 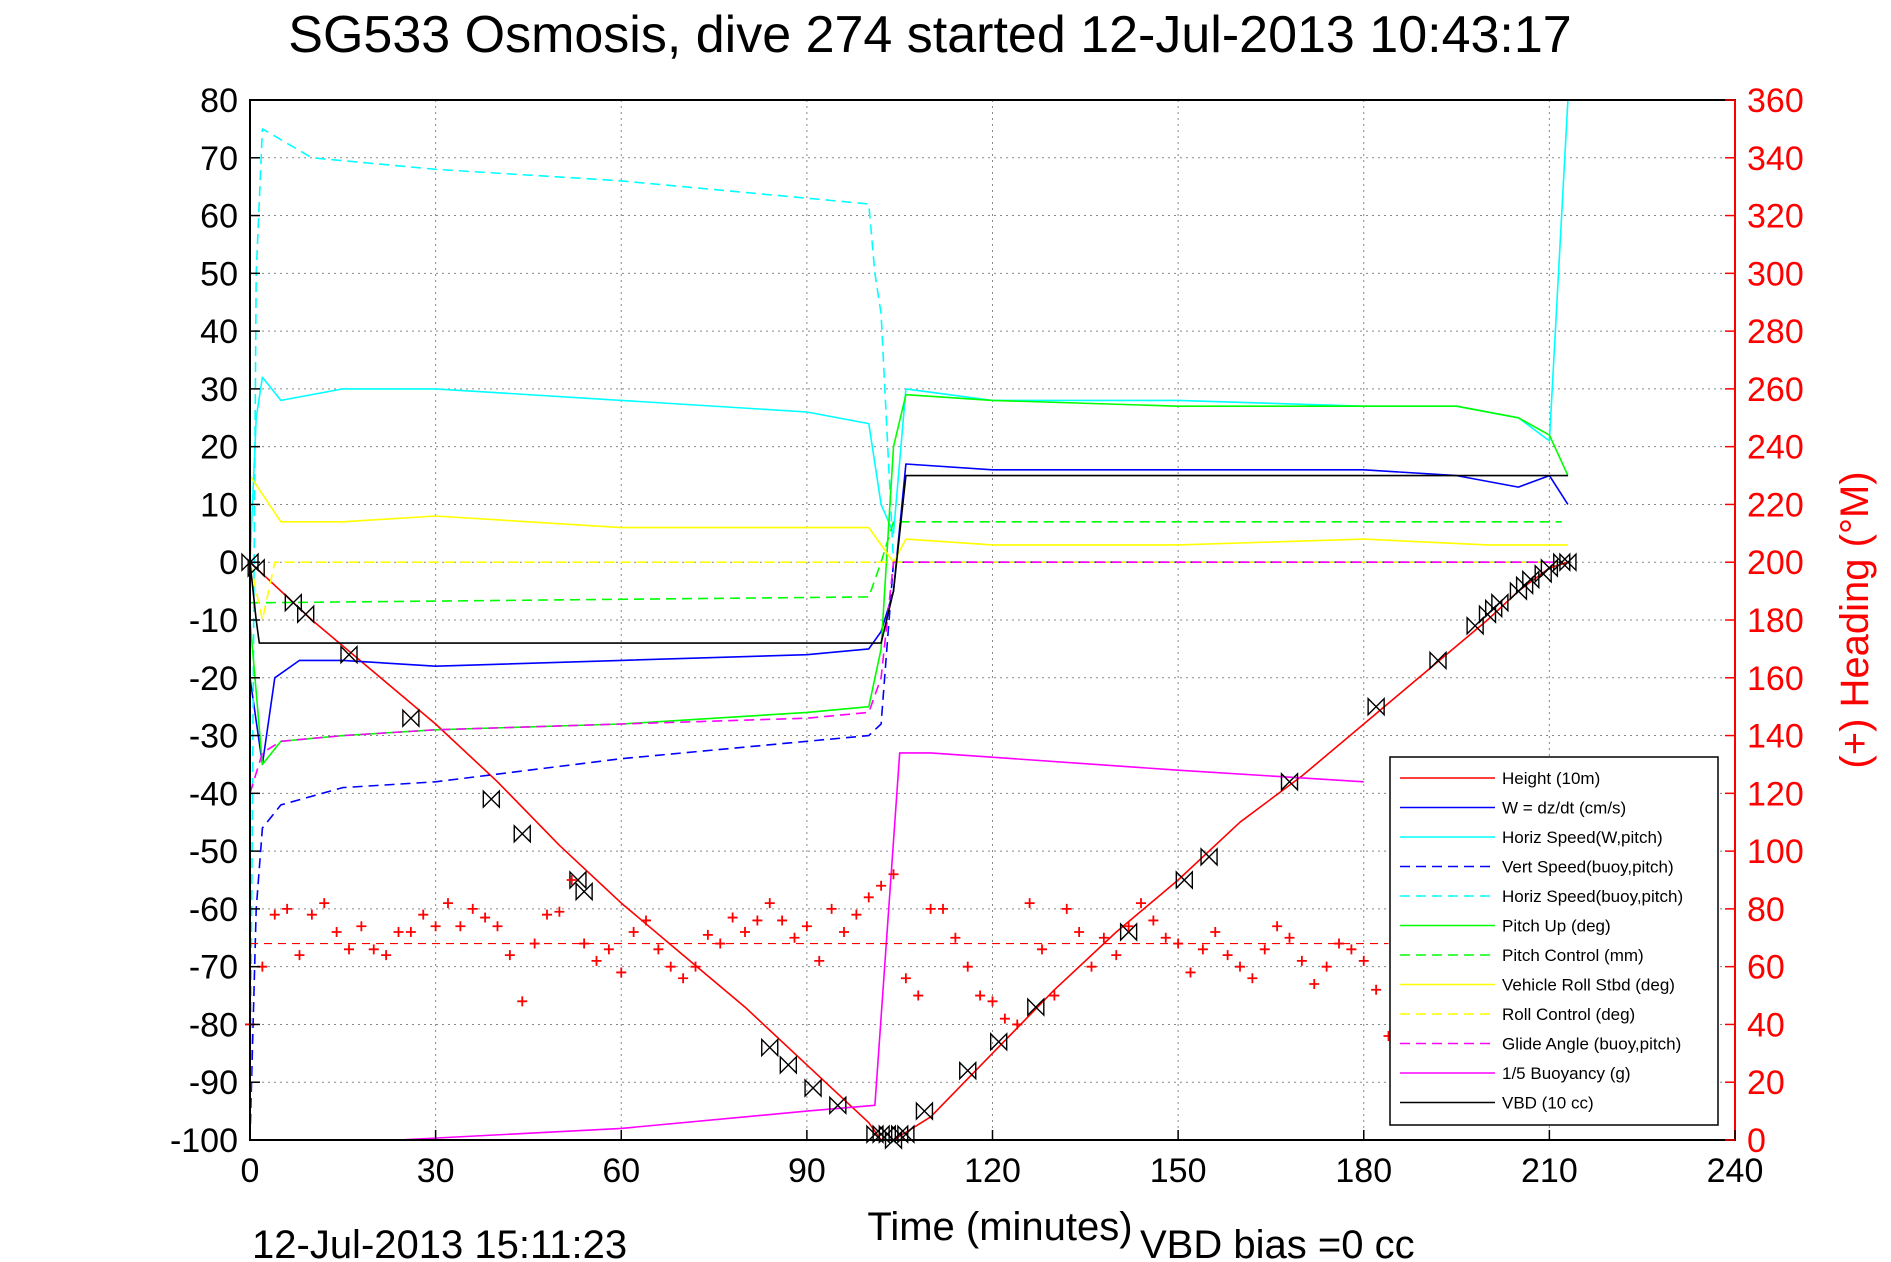 What do you see at coordinates (436, 1171) in the screenshot?
I see `x-tick-label: 30` at bounding box center [436, 1171].